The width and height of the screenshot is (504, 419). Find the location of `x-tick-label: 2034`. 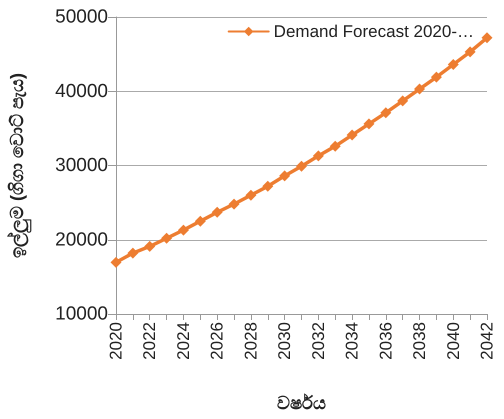

x-tick-label: 2034 is located at coordinates (352, 341).